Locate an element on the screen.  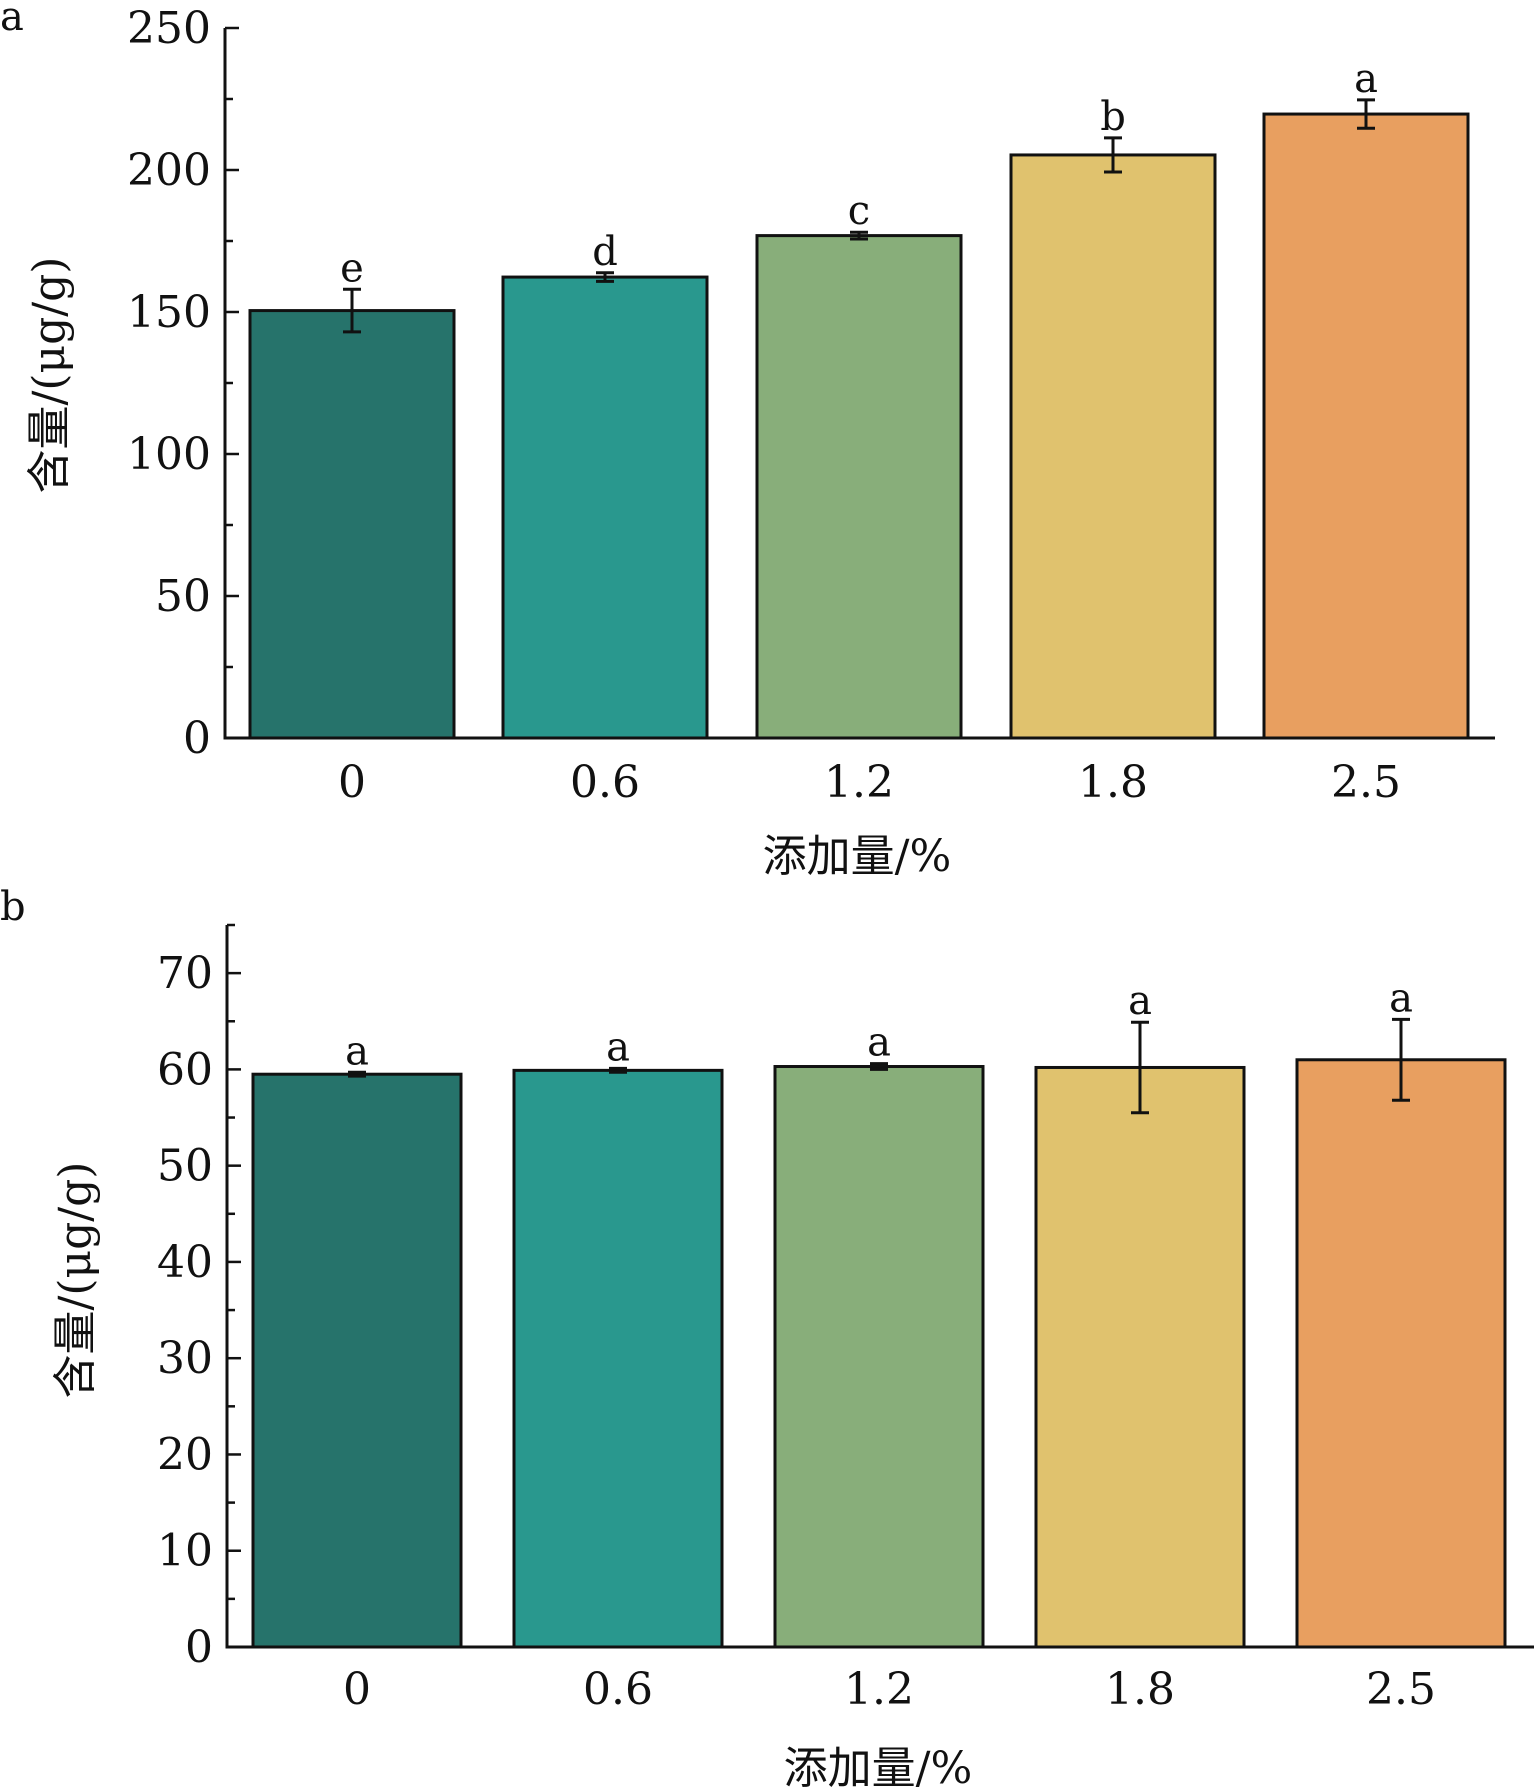
y-axis-title-b: 含量/(μg/g) is located at coordinates (75, 1280).